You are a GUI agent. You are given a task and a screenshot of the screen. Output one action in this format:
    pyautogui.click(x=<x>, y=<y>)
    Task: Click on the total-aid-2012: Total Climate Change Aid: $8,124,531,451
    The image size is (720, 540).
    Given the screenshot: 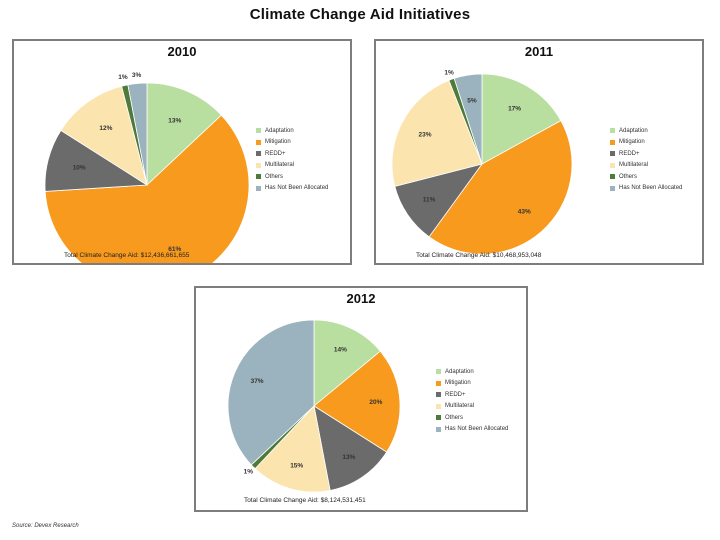 What is the action you would take?
    pyautogui.click(x=305, y=500)
    